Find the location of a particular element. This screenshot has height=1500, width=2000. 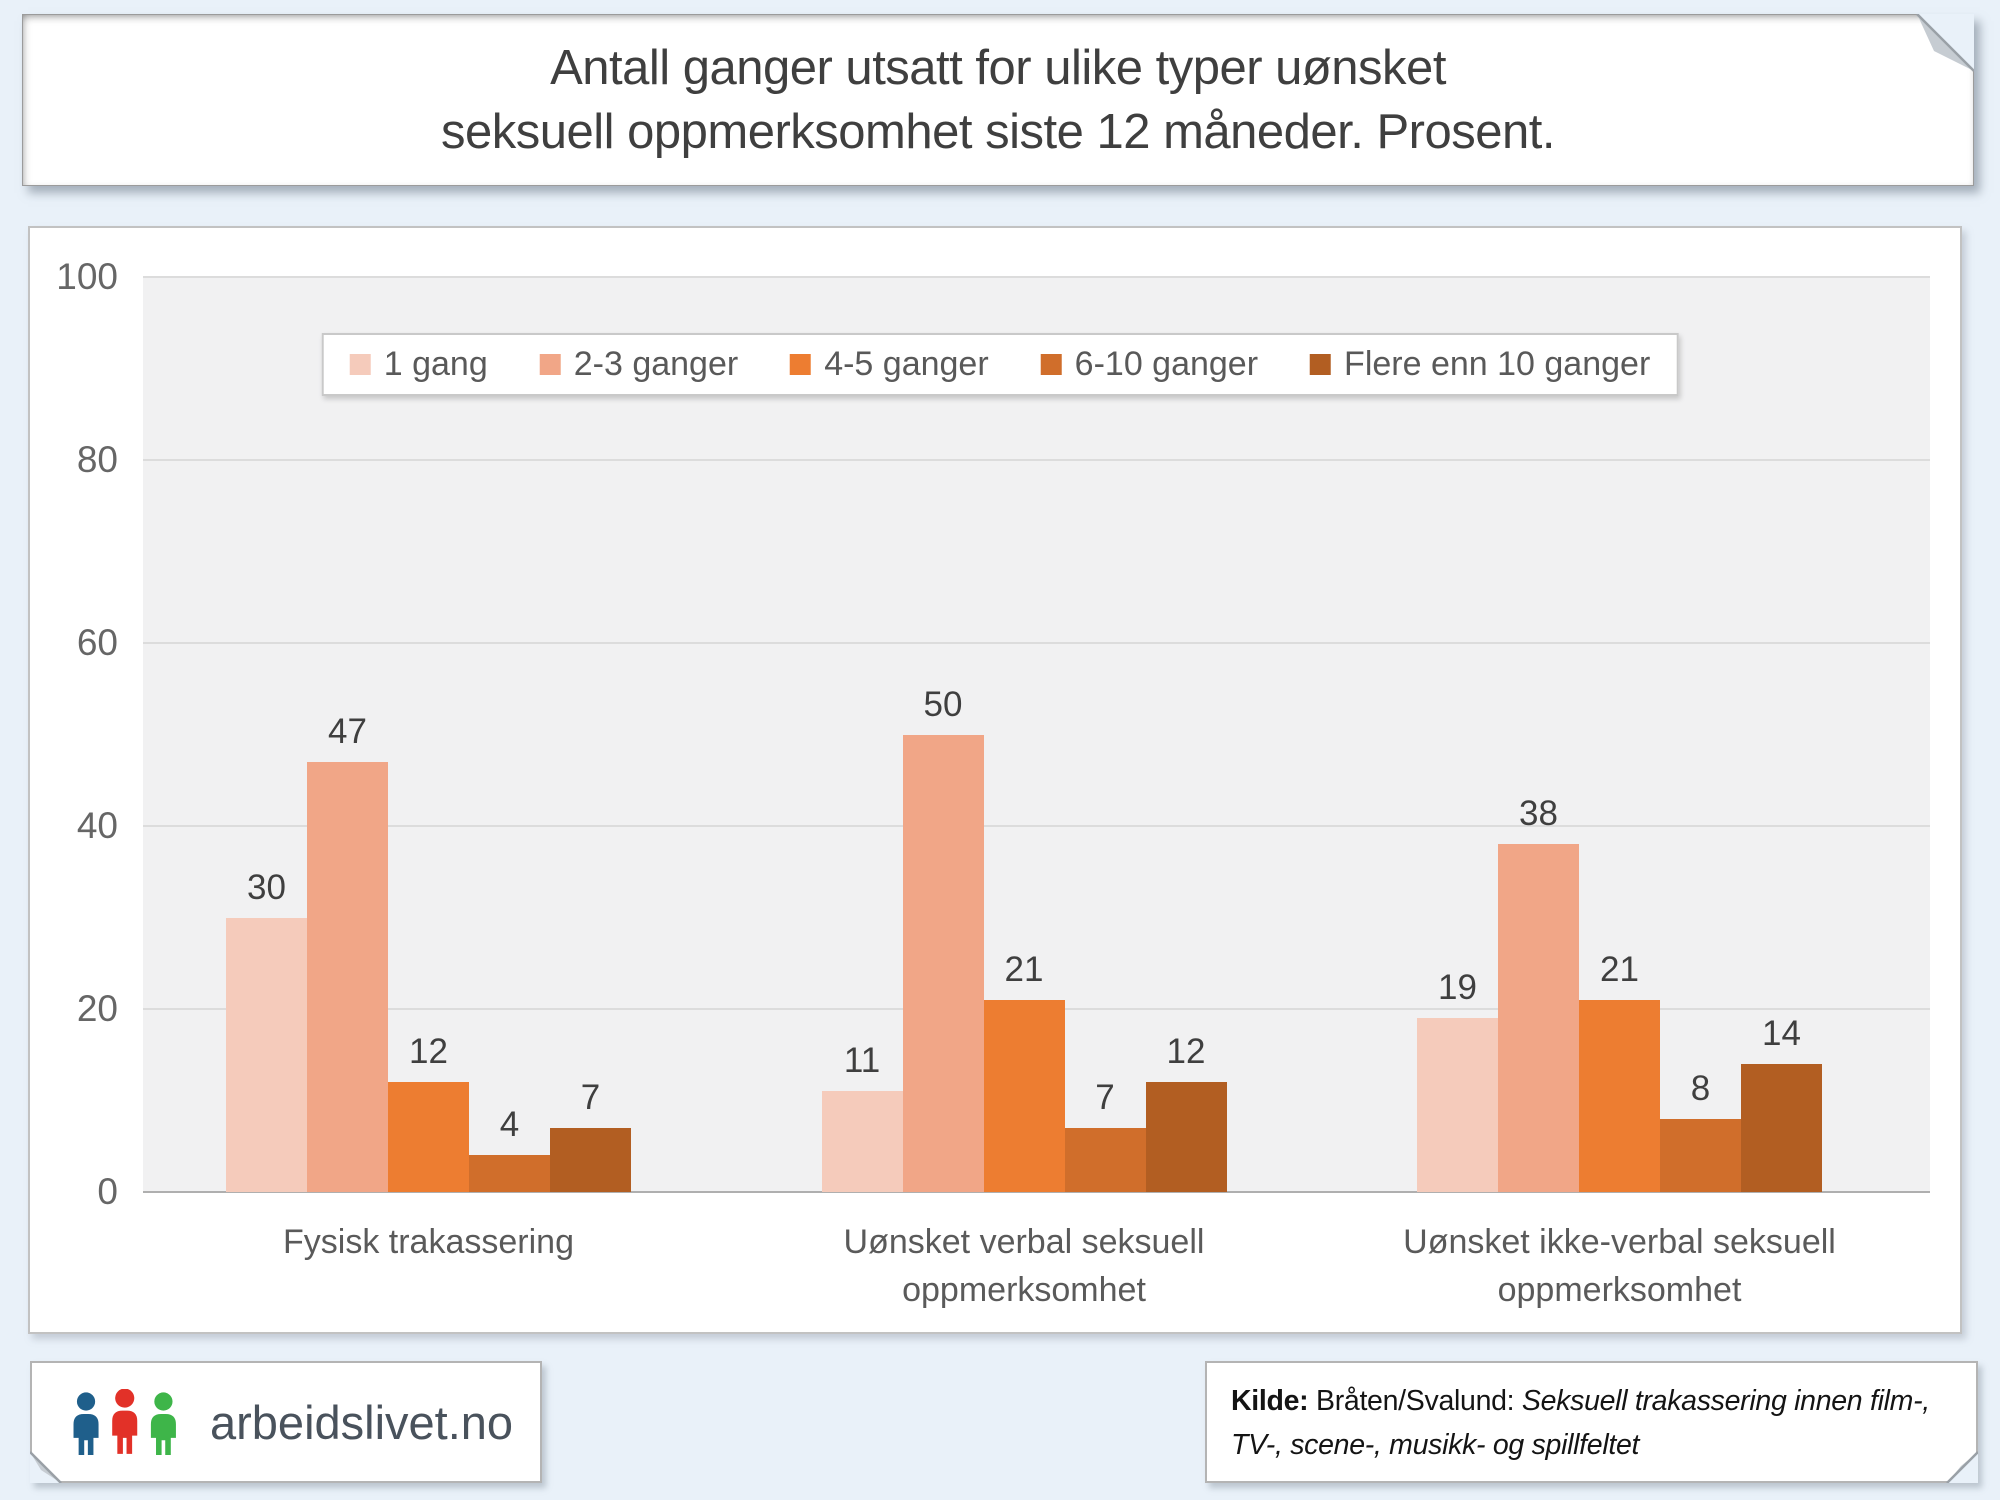

bar-value-label: 14 is located at coordinates (1781, 1033).